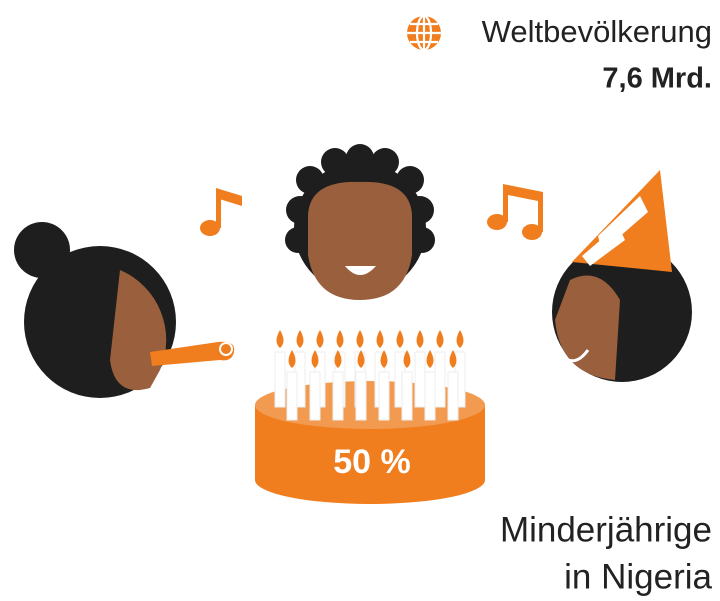  Describe the element at coordinates (124, 310) in the screenshot. I see `left-person` at that location.